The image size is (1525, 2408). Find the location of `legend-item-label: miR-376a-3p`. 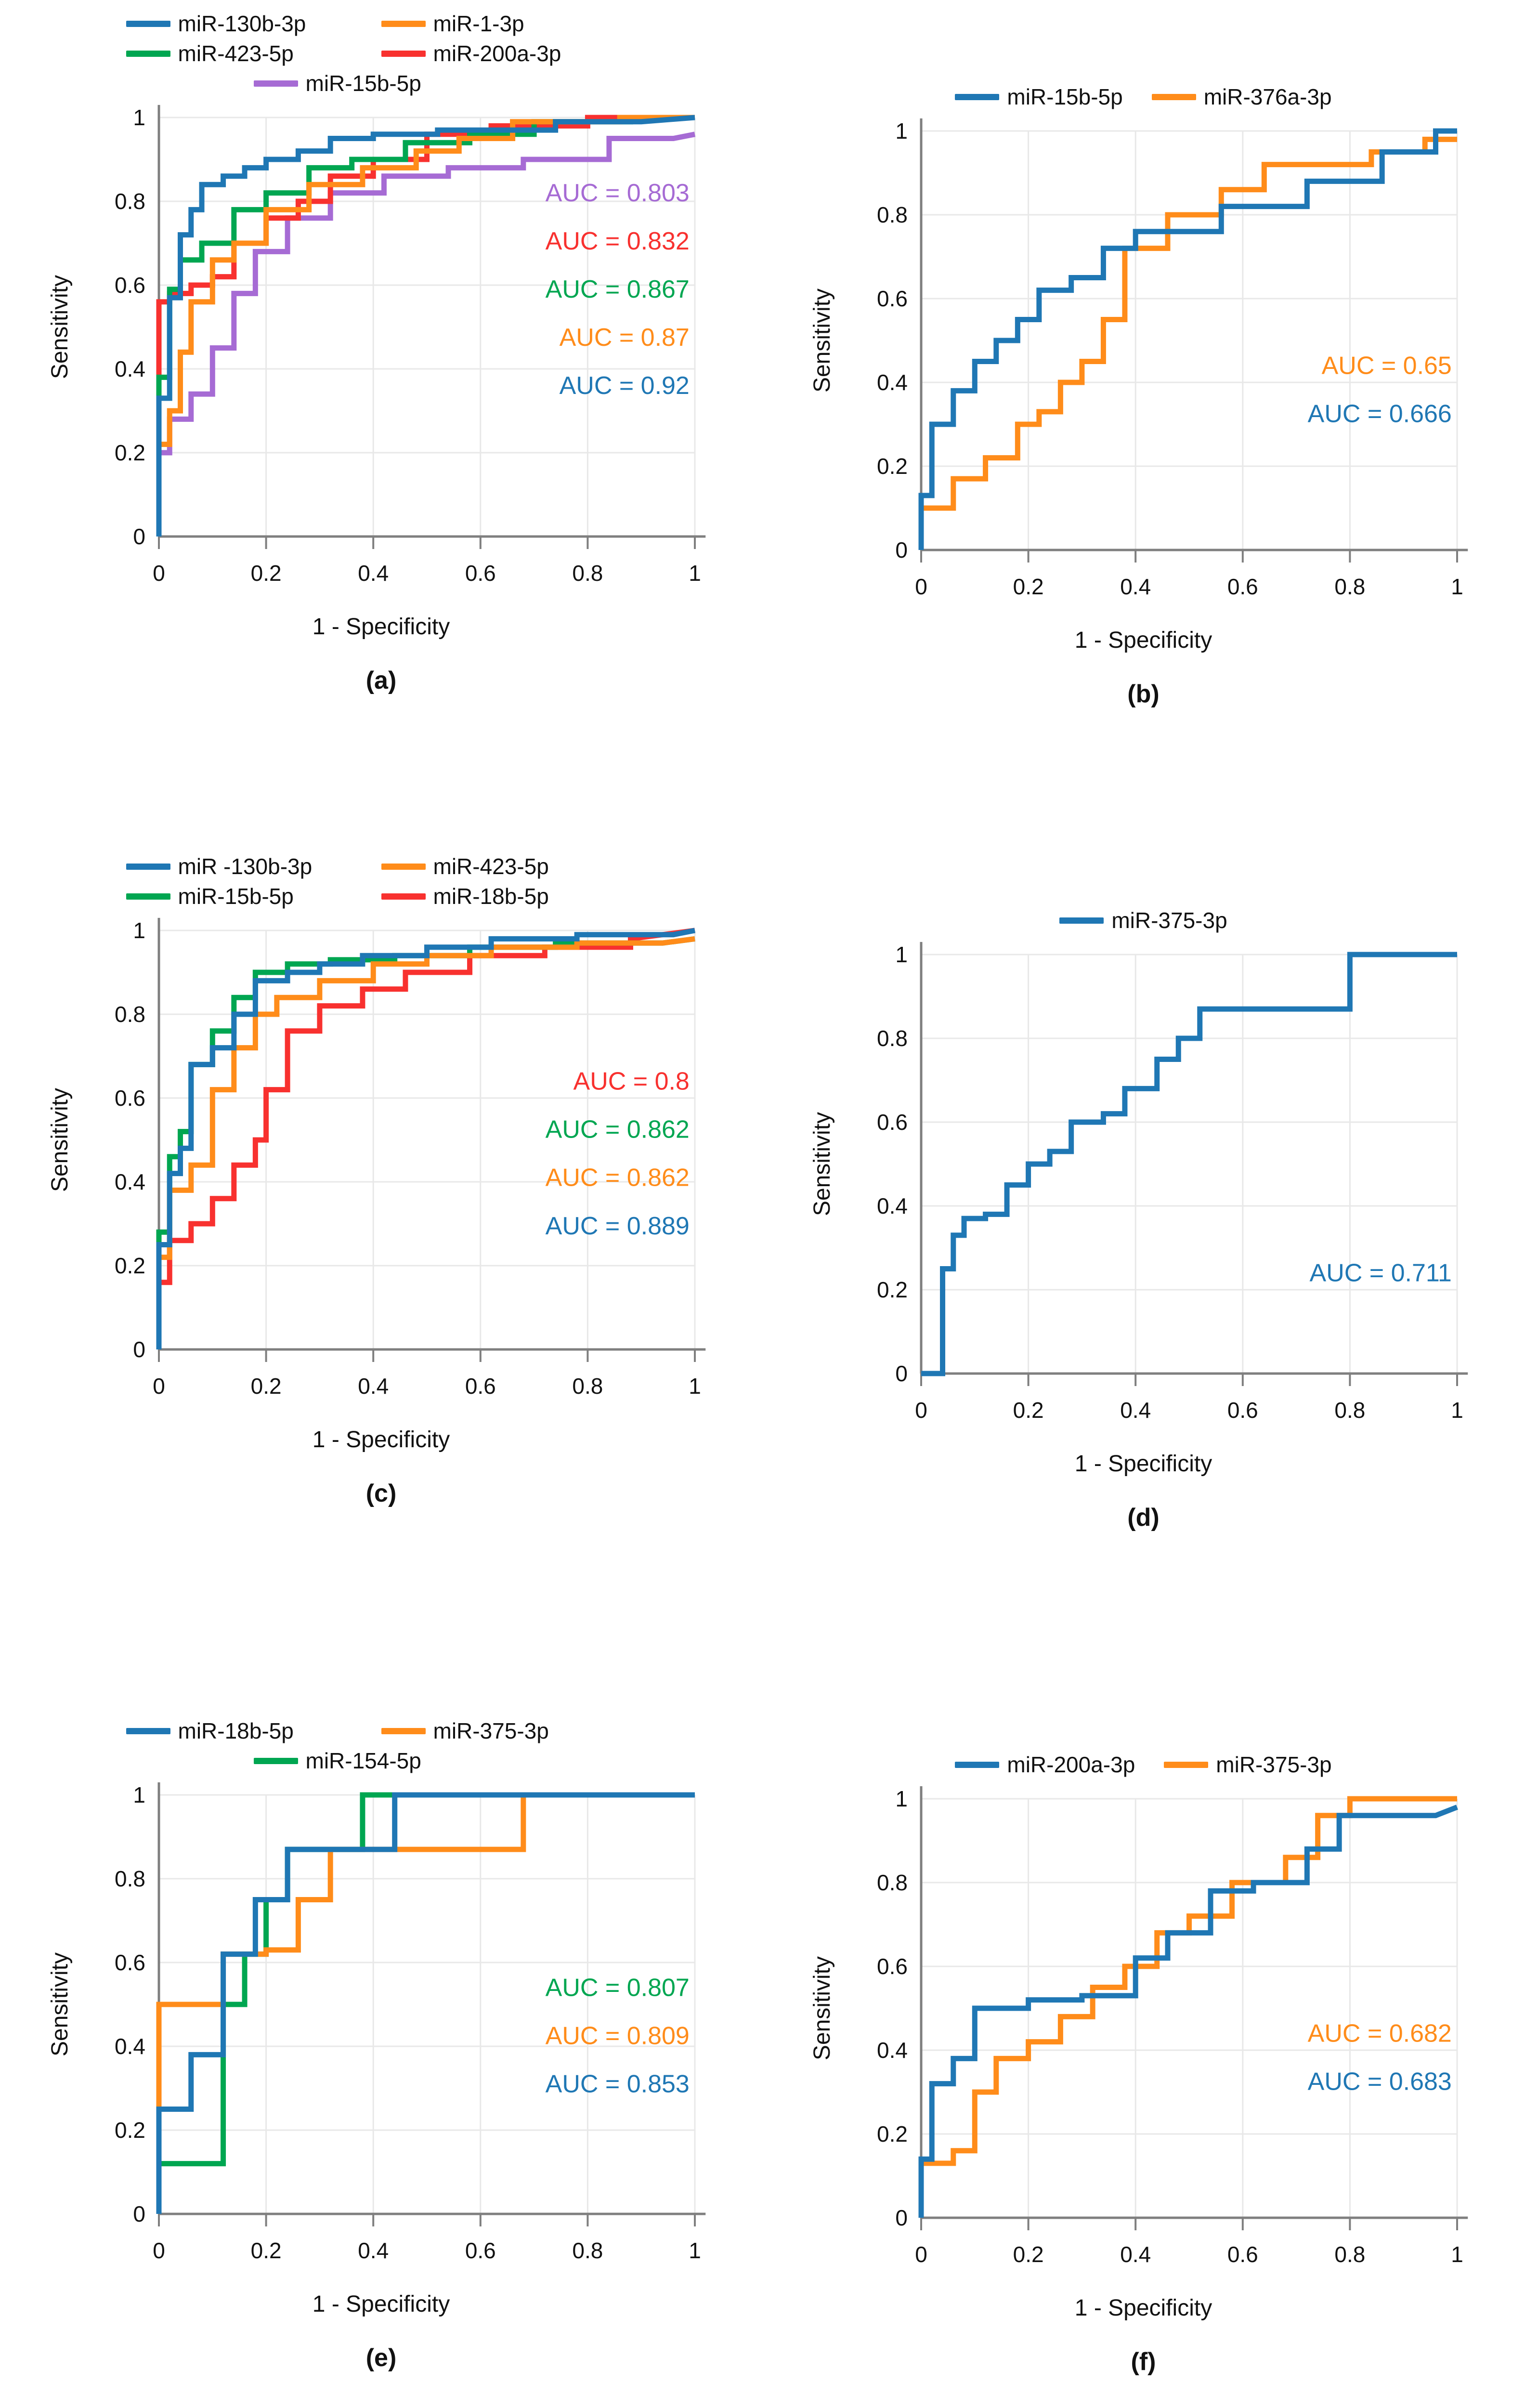

legend-item-label: miR-376a-3p is located at coordinates (1267, 96).